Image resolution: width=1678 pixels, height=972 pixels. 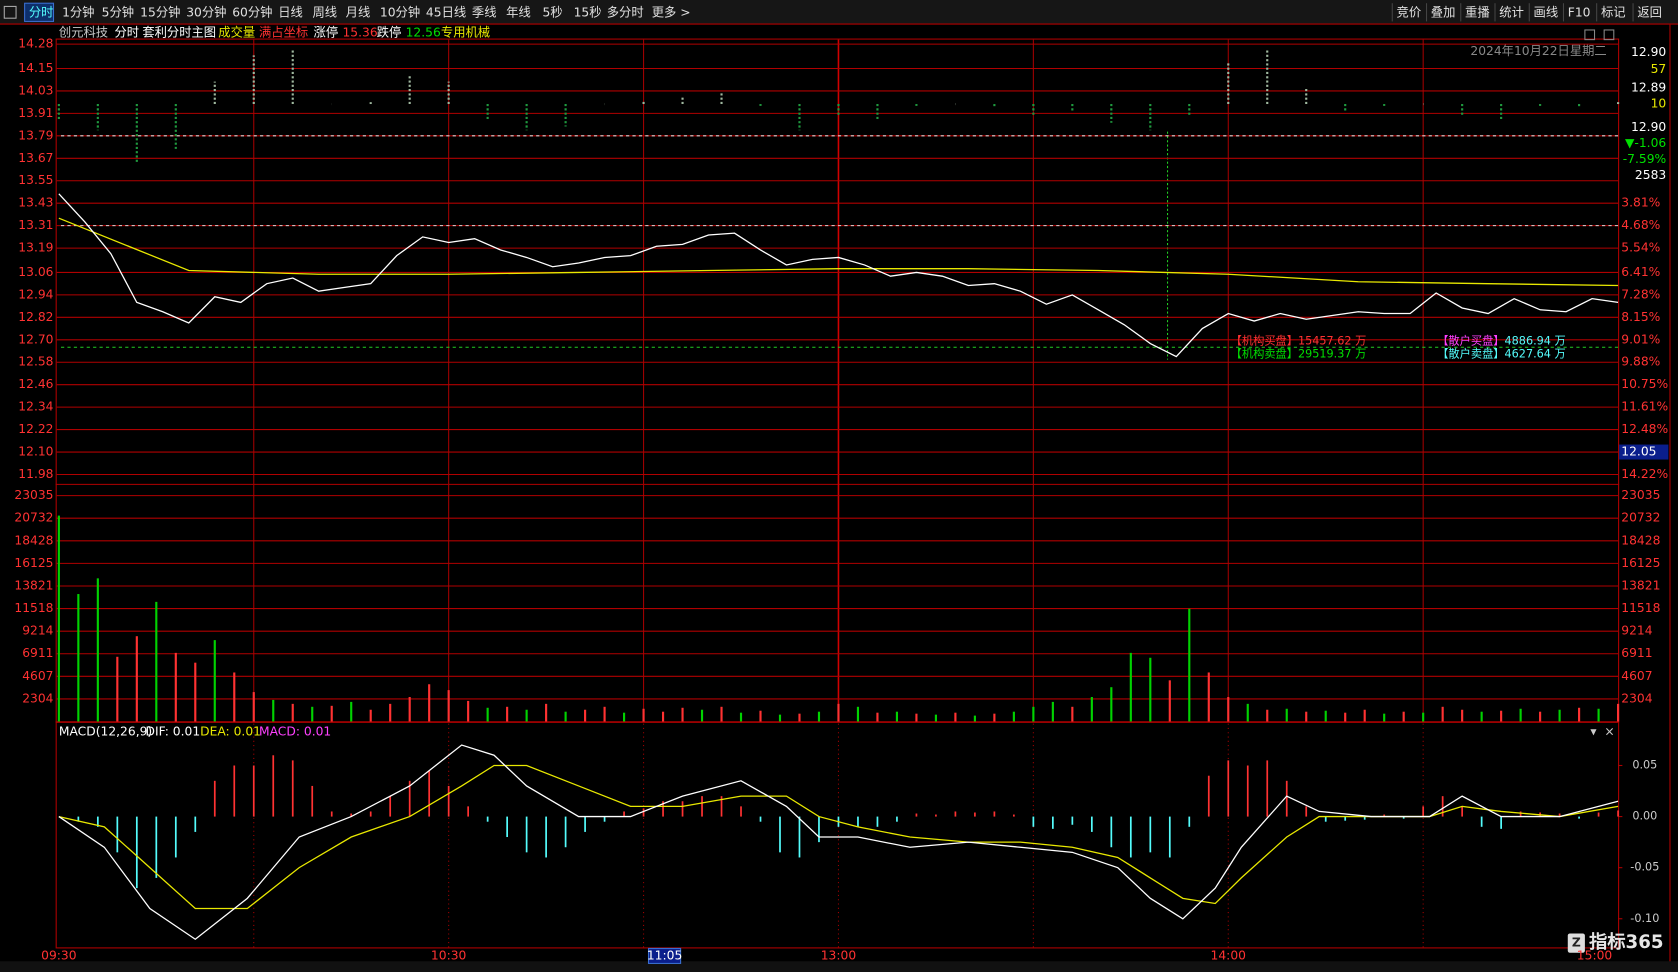 I want to click on tab: 5分钟, so click(x=118, y=11).